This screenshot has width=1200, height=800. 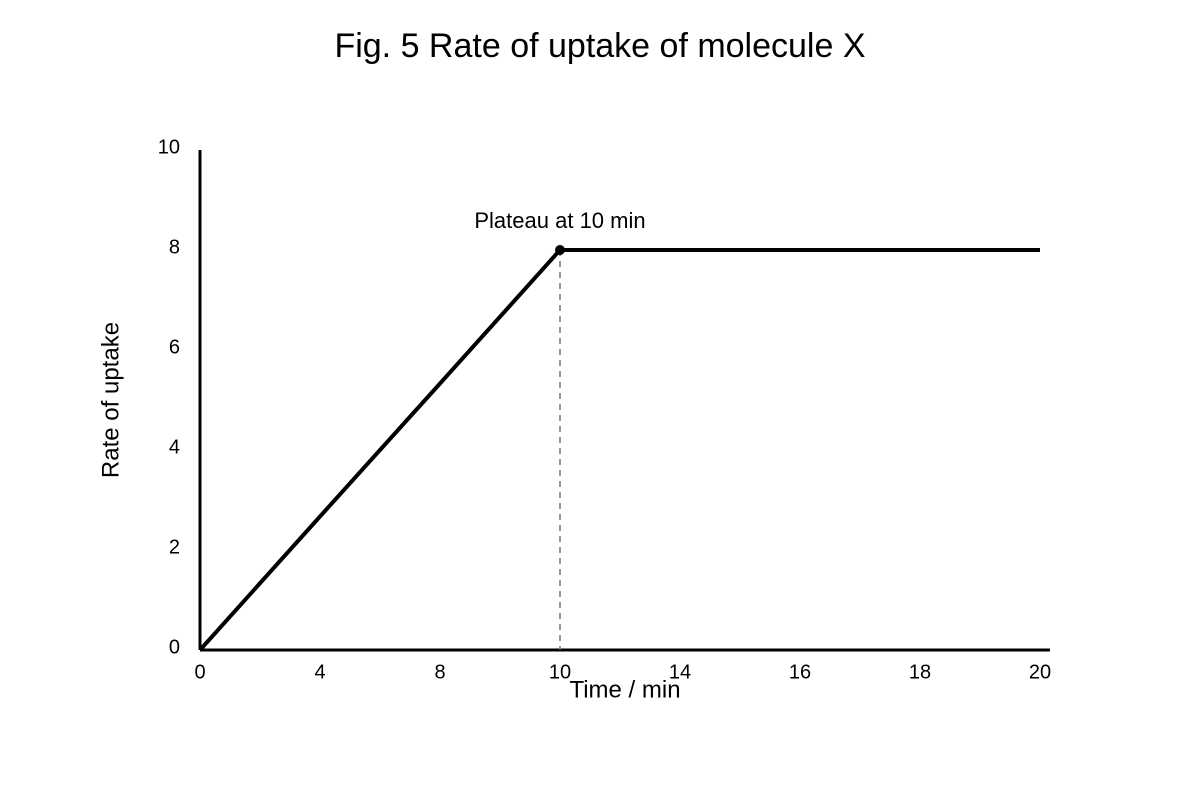 What do you see at coordinates (920, 672) in the screenshot?
I see `x-tick-label: 18` at bounding box center [920, 672].